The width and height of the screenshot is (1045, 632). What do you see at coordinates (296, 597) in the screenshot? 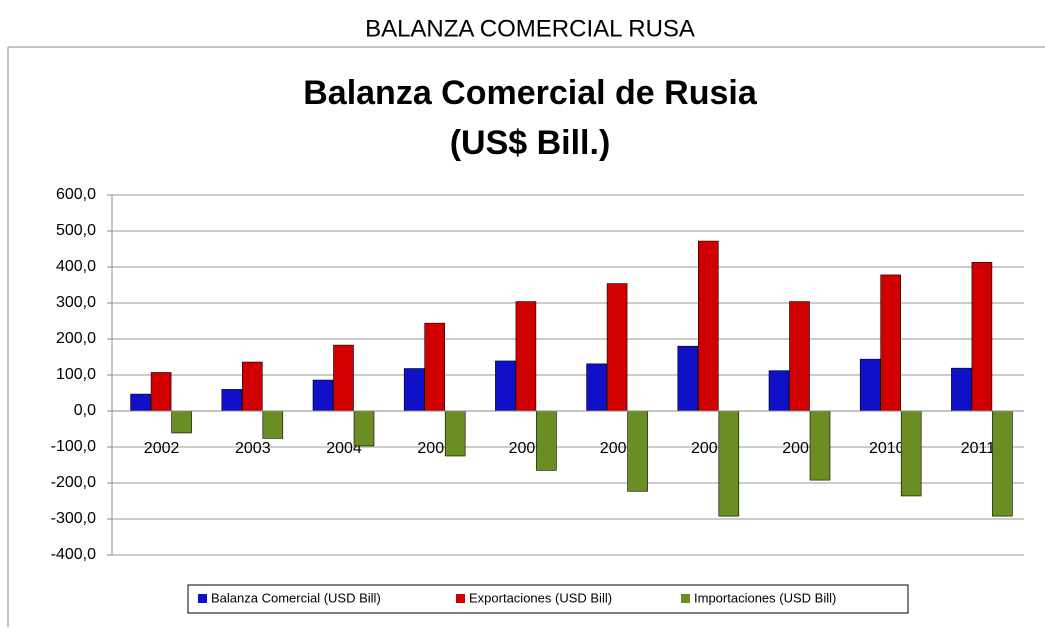
I see `legend-label: Balanza Comercial (USD Bill)` at bounding box center [296, 597].